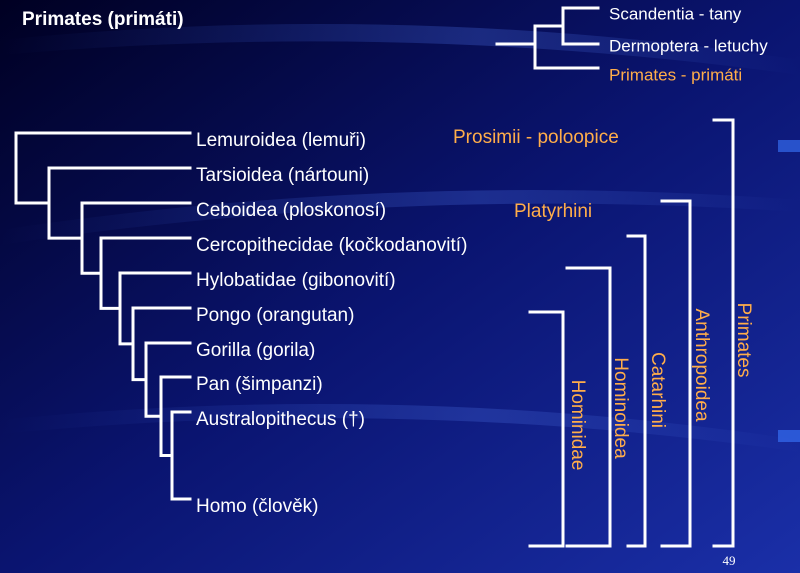  Describe the element at coordinates (257, 506) in the screenshot. I see `taxon-label: Homo (člověk)` at that location.